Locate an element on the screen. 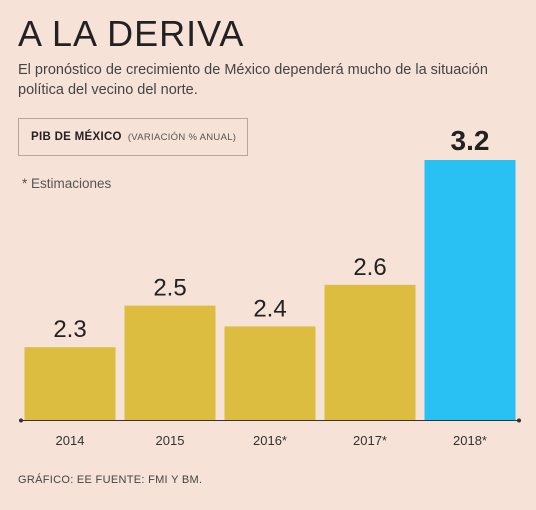 Image resolution: width=536 pixels, height=510 pixels. x-tick-label: 2018* is located at coordinates (470, 440).